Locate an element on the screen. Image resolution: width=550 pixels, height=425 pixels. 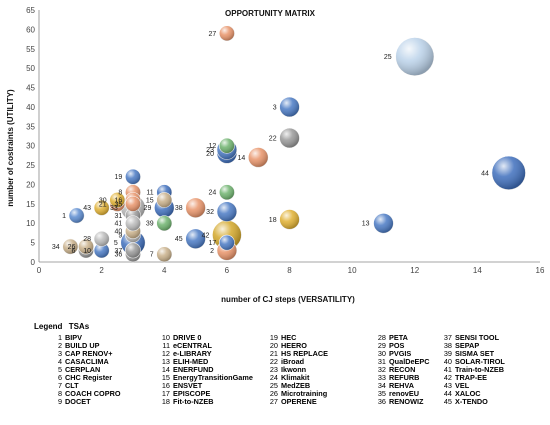
legend-item-name: BIPV is located at coordinates (74, 337).